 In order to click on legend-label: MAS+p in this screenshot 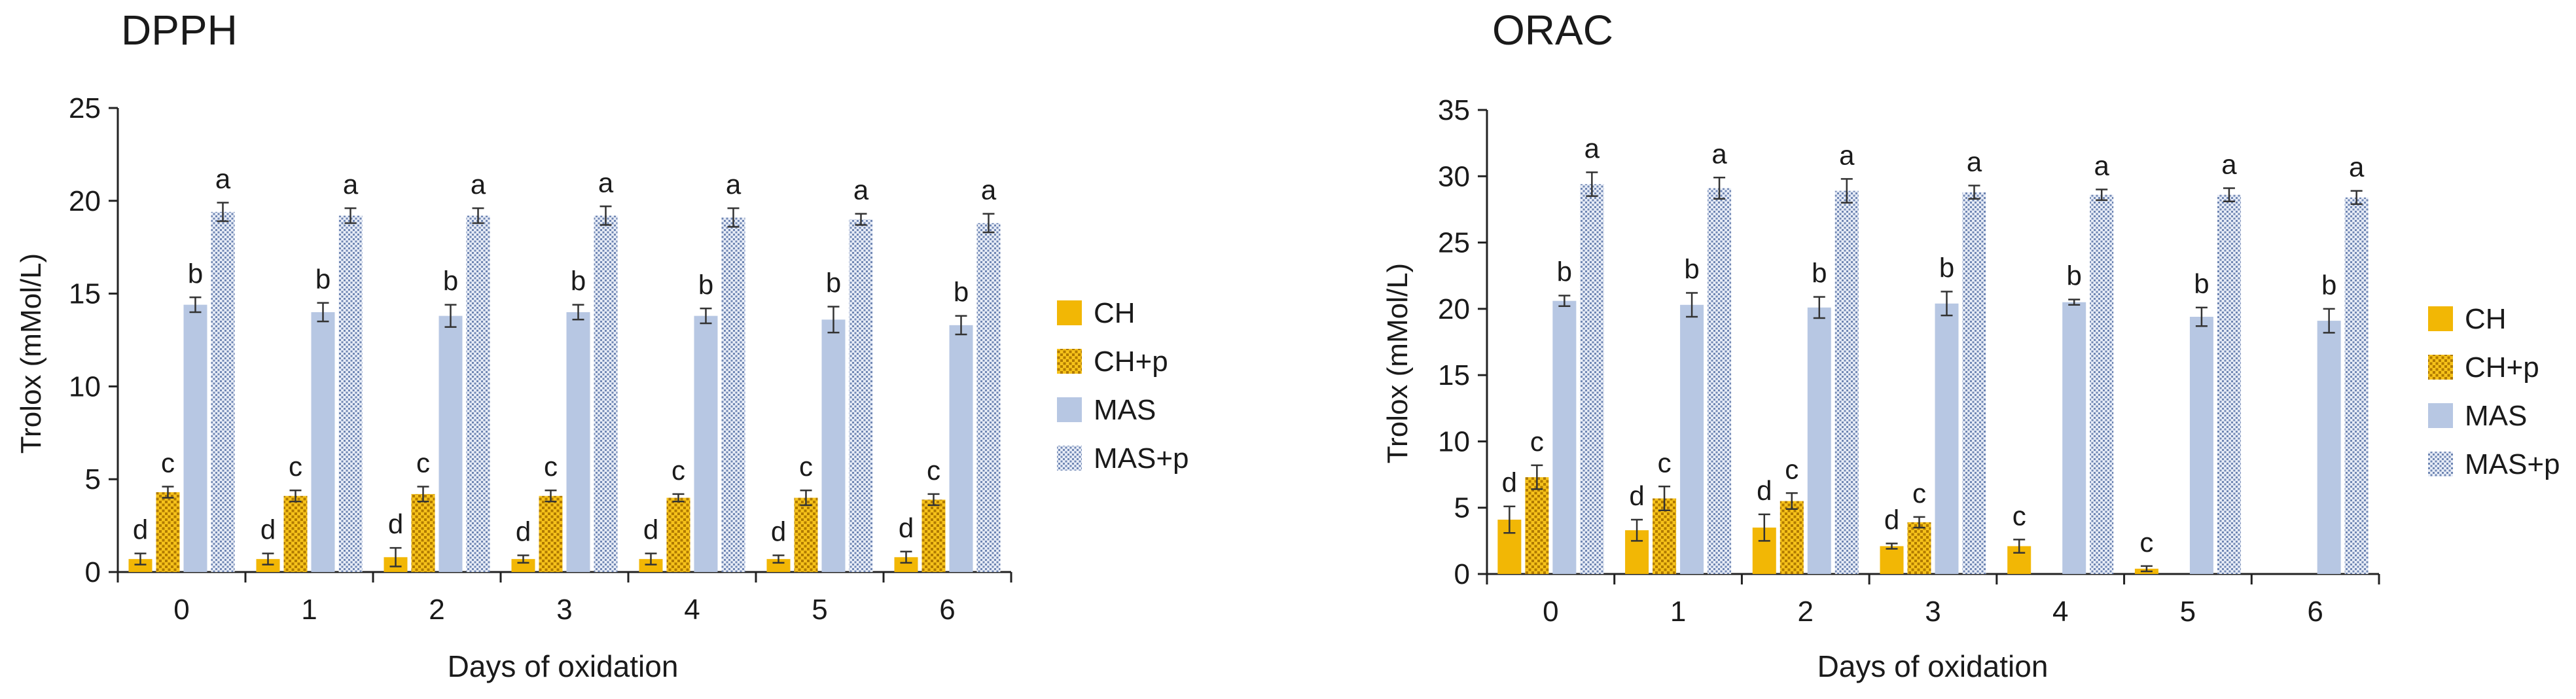, I will do `click(1141, 458)`.